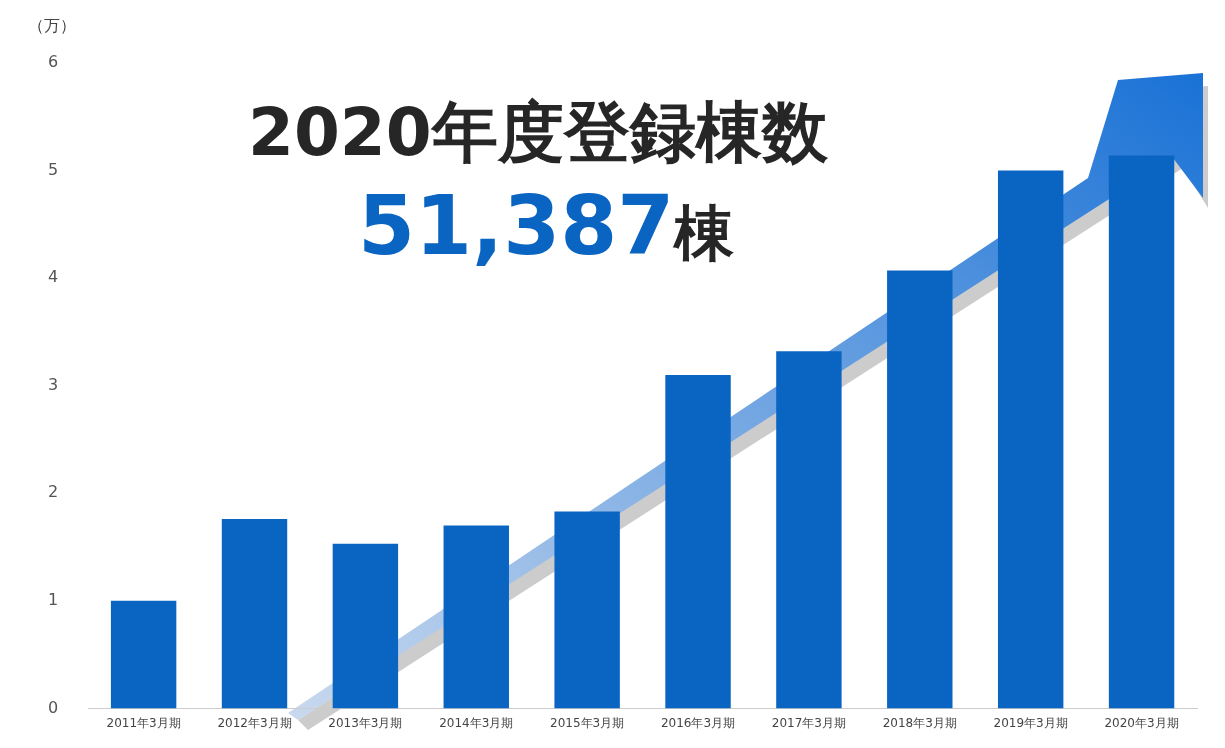 This screenshot has width=1225, height=748. What do you see at coordinates (53, 169) in the screenshot?
I see `y-tick-label: 5` at bounding box center [53, 169].